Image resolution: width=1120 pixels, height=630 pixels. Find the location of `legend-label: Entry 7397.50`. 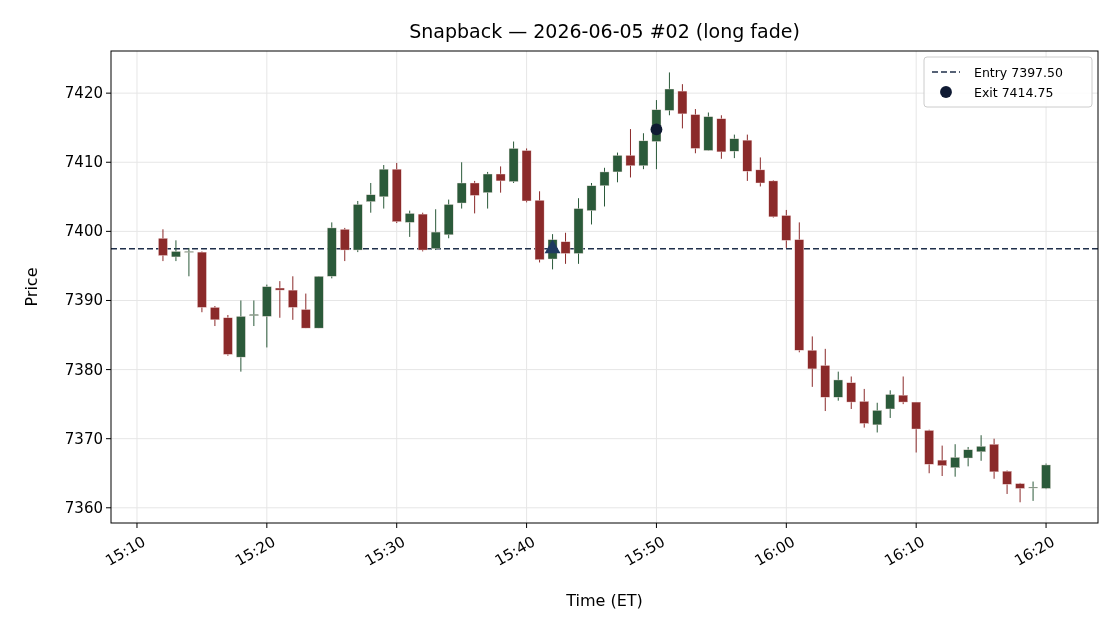

legend-label: Entry 7397.50 is located at coordinates (1018, 72).